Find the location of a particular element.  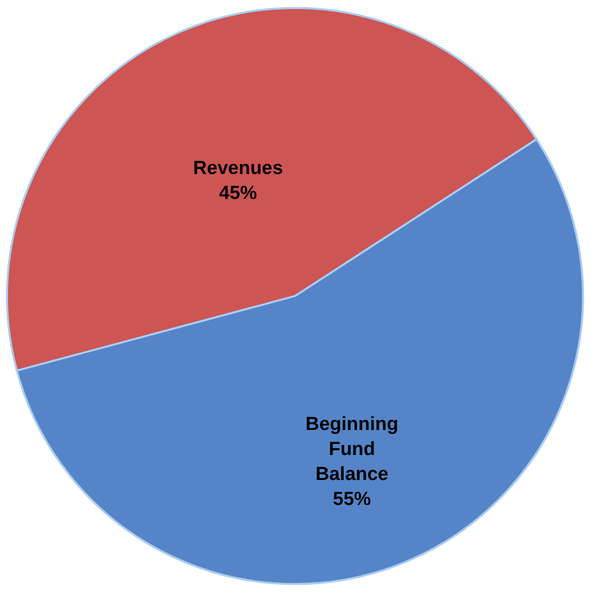

slice-label: Beginning Fund Balance is located at coordinates (352, 449).